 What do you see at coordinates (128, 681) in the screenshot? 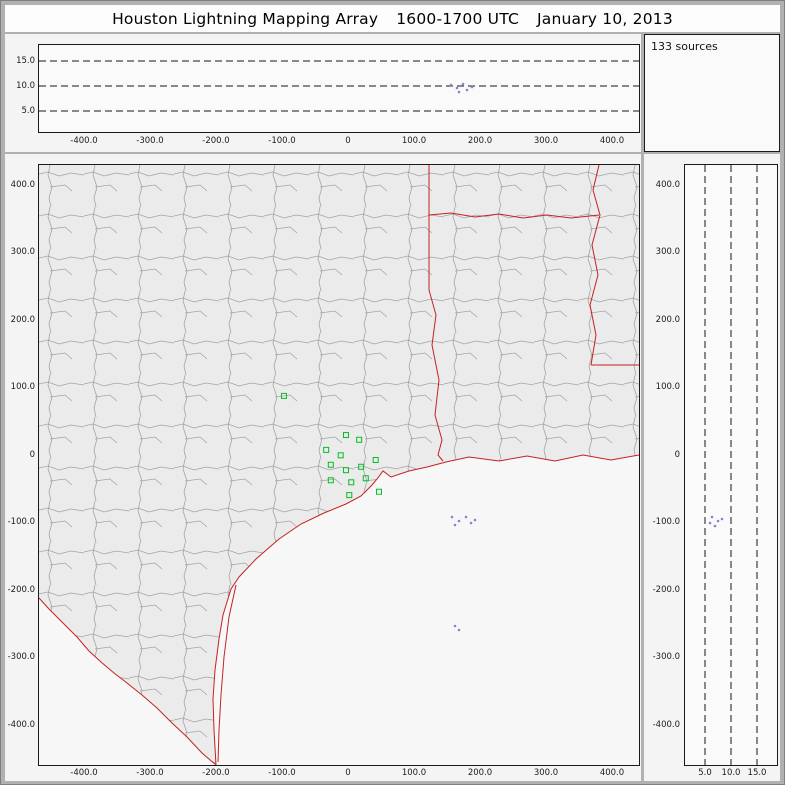
I see `rio-grande-path` at bounding box center [128, 681].